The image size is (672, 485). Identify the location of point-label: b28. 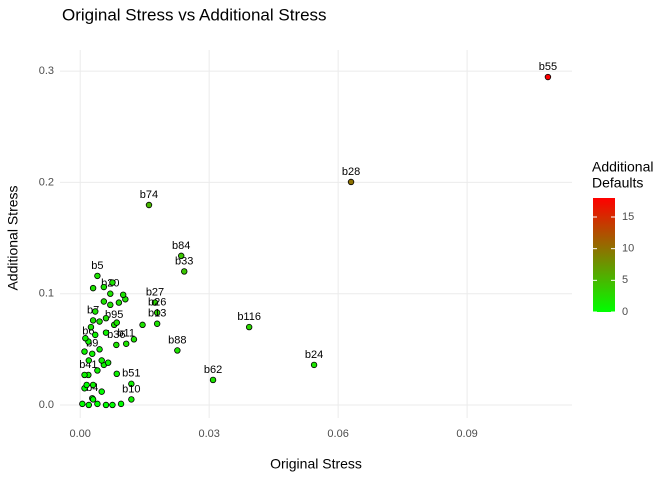
(351, 172).